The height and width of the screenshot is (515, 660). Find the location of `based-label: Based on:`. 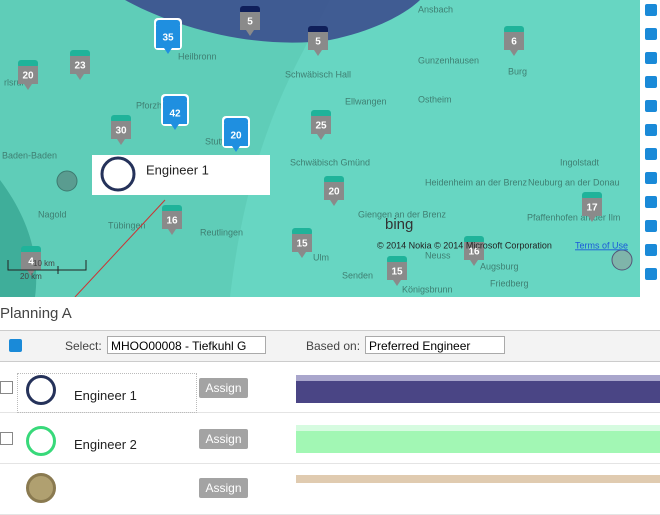

based-label: Based on: is located at coordinates (333, 346).